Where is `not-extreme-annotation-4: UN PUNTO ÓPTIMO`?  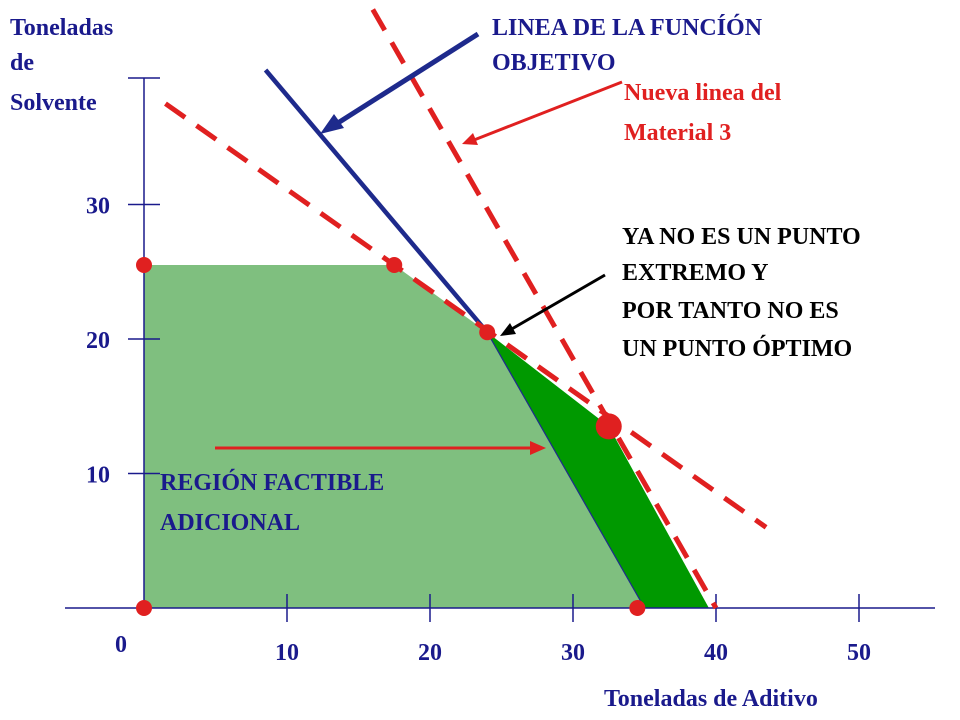 not-extreme-annotation-4: UN PUNTO ÓPTIMO is located at coordinates (737, 348).